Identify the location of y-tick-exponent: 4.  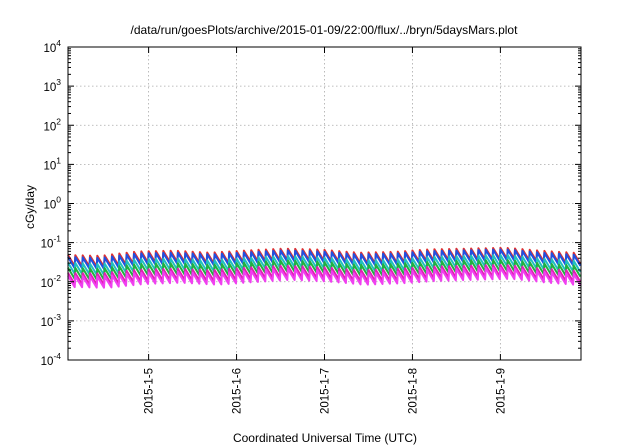
(58, 43).